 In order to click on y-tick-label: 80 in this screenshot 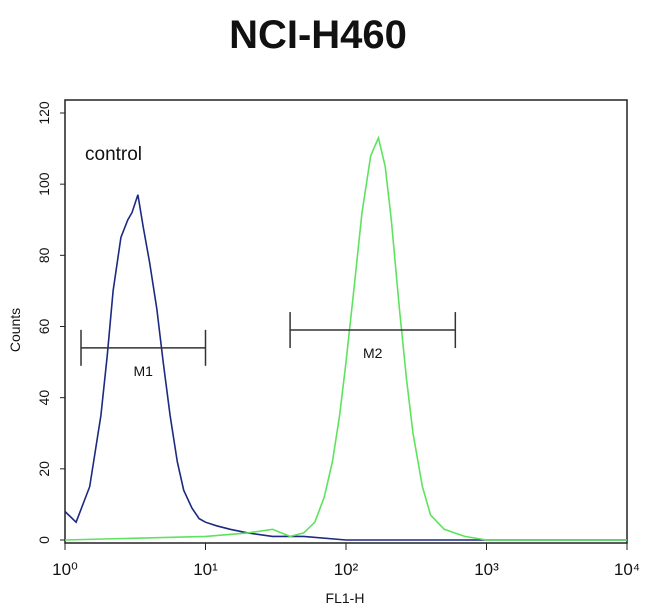, I will do `click(44, 255)`.